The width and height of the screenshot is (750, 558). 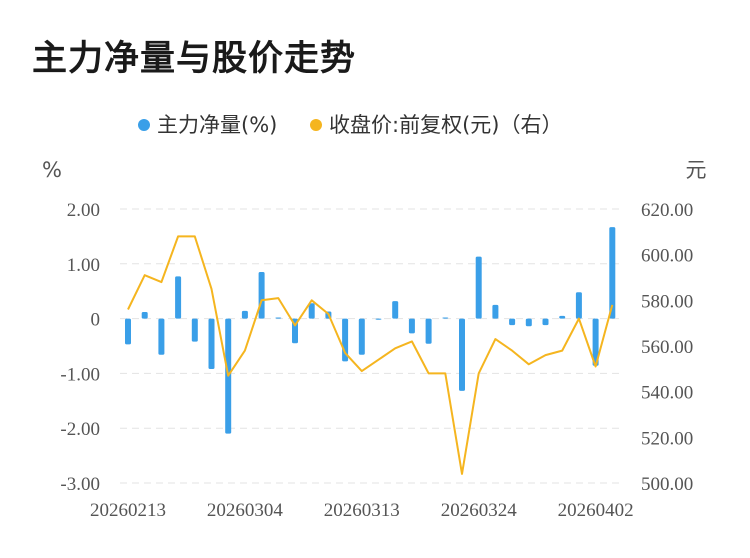 I want to click on right-tick-label: 600.00, so click(x=667, y=256).